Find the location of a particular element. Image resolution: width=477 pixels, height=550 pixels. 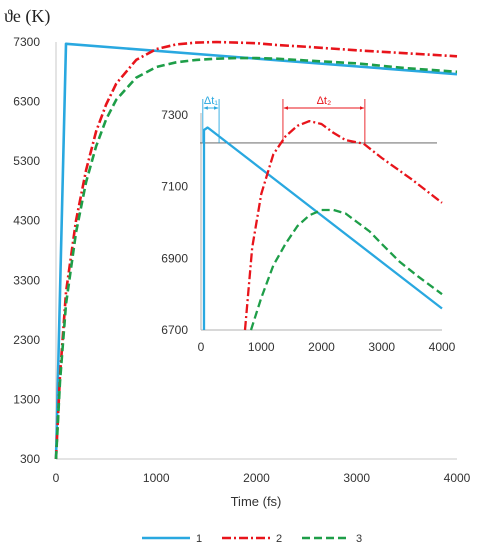

main-y-tick-label: 1300 is located at coordinates (26, 399).